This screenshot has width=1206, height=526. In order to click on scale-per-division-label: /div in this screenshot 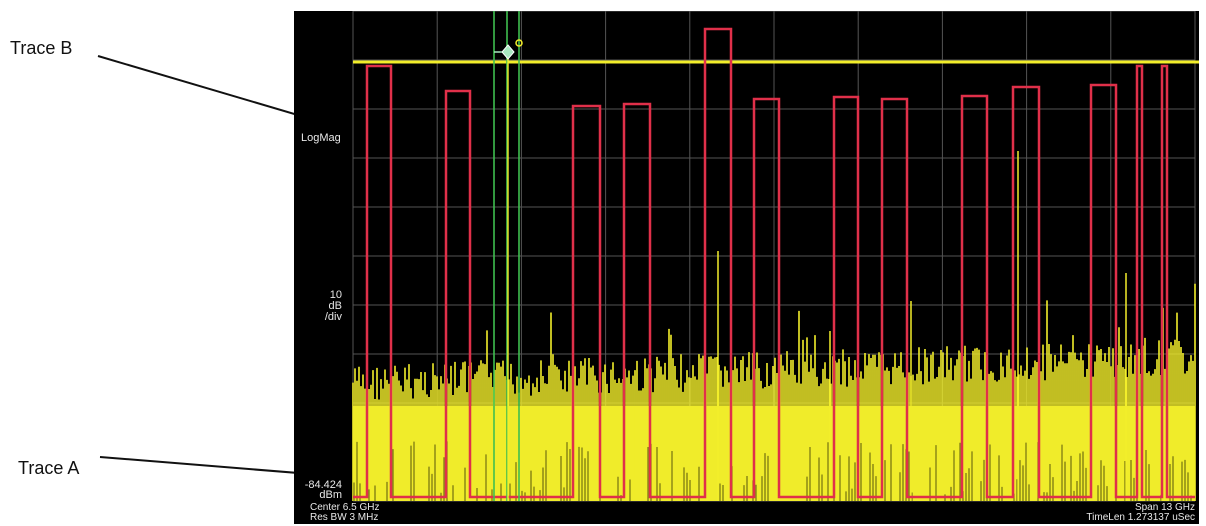, I will do `click(333, 317)`.